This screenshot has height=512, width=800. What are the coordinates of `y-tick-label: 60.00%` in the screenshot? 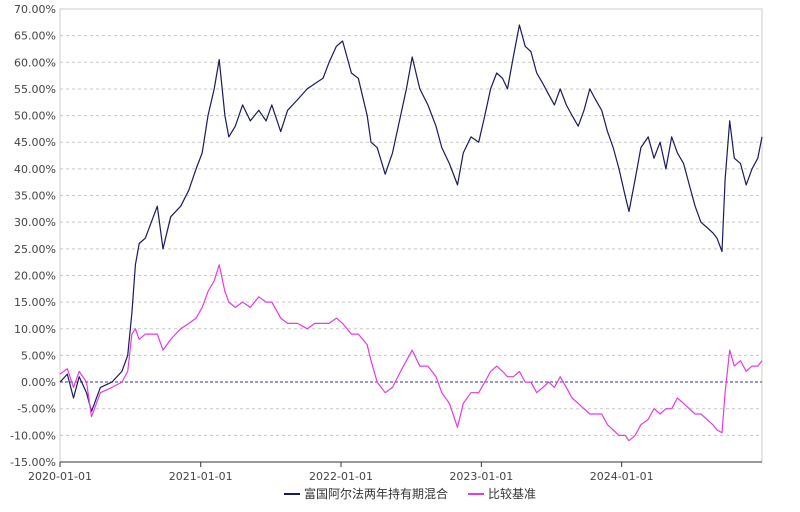 It's located at (35, 62).